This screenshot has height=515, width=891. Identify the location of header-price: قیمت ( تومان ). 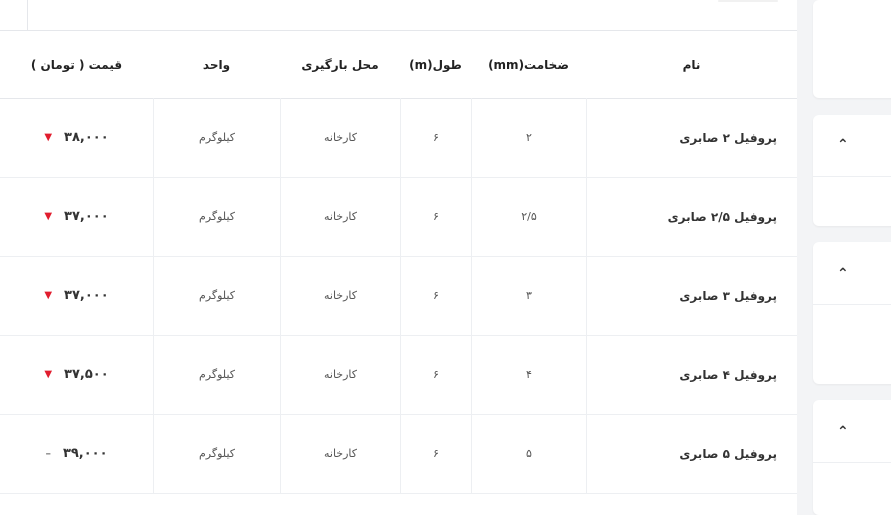
(76, 65).